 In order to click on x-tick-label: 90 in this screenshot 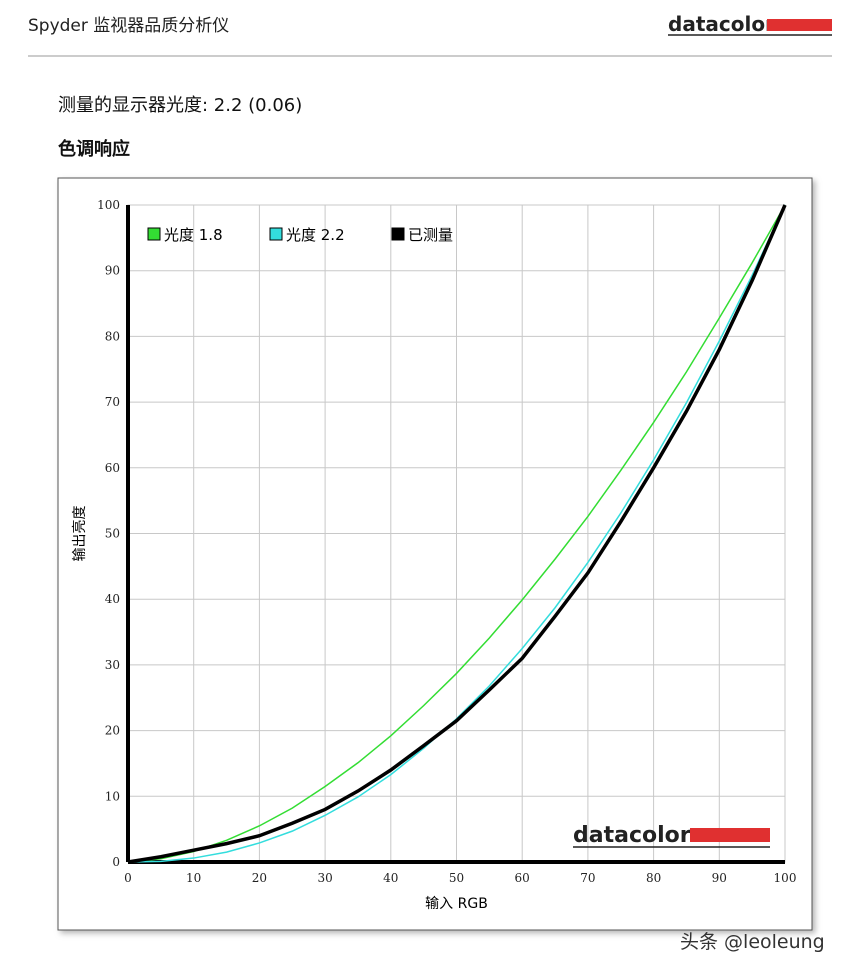, I will do `click(719, 878)`.